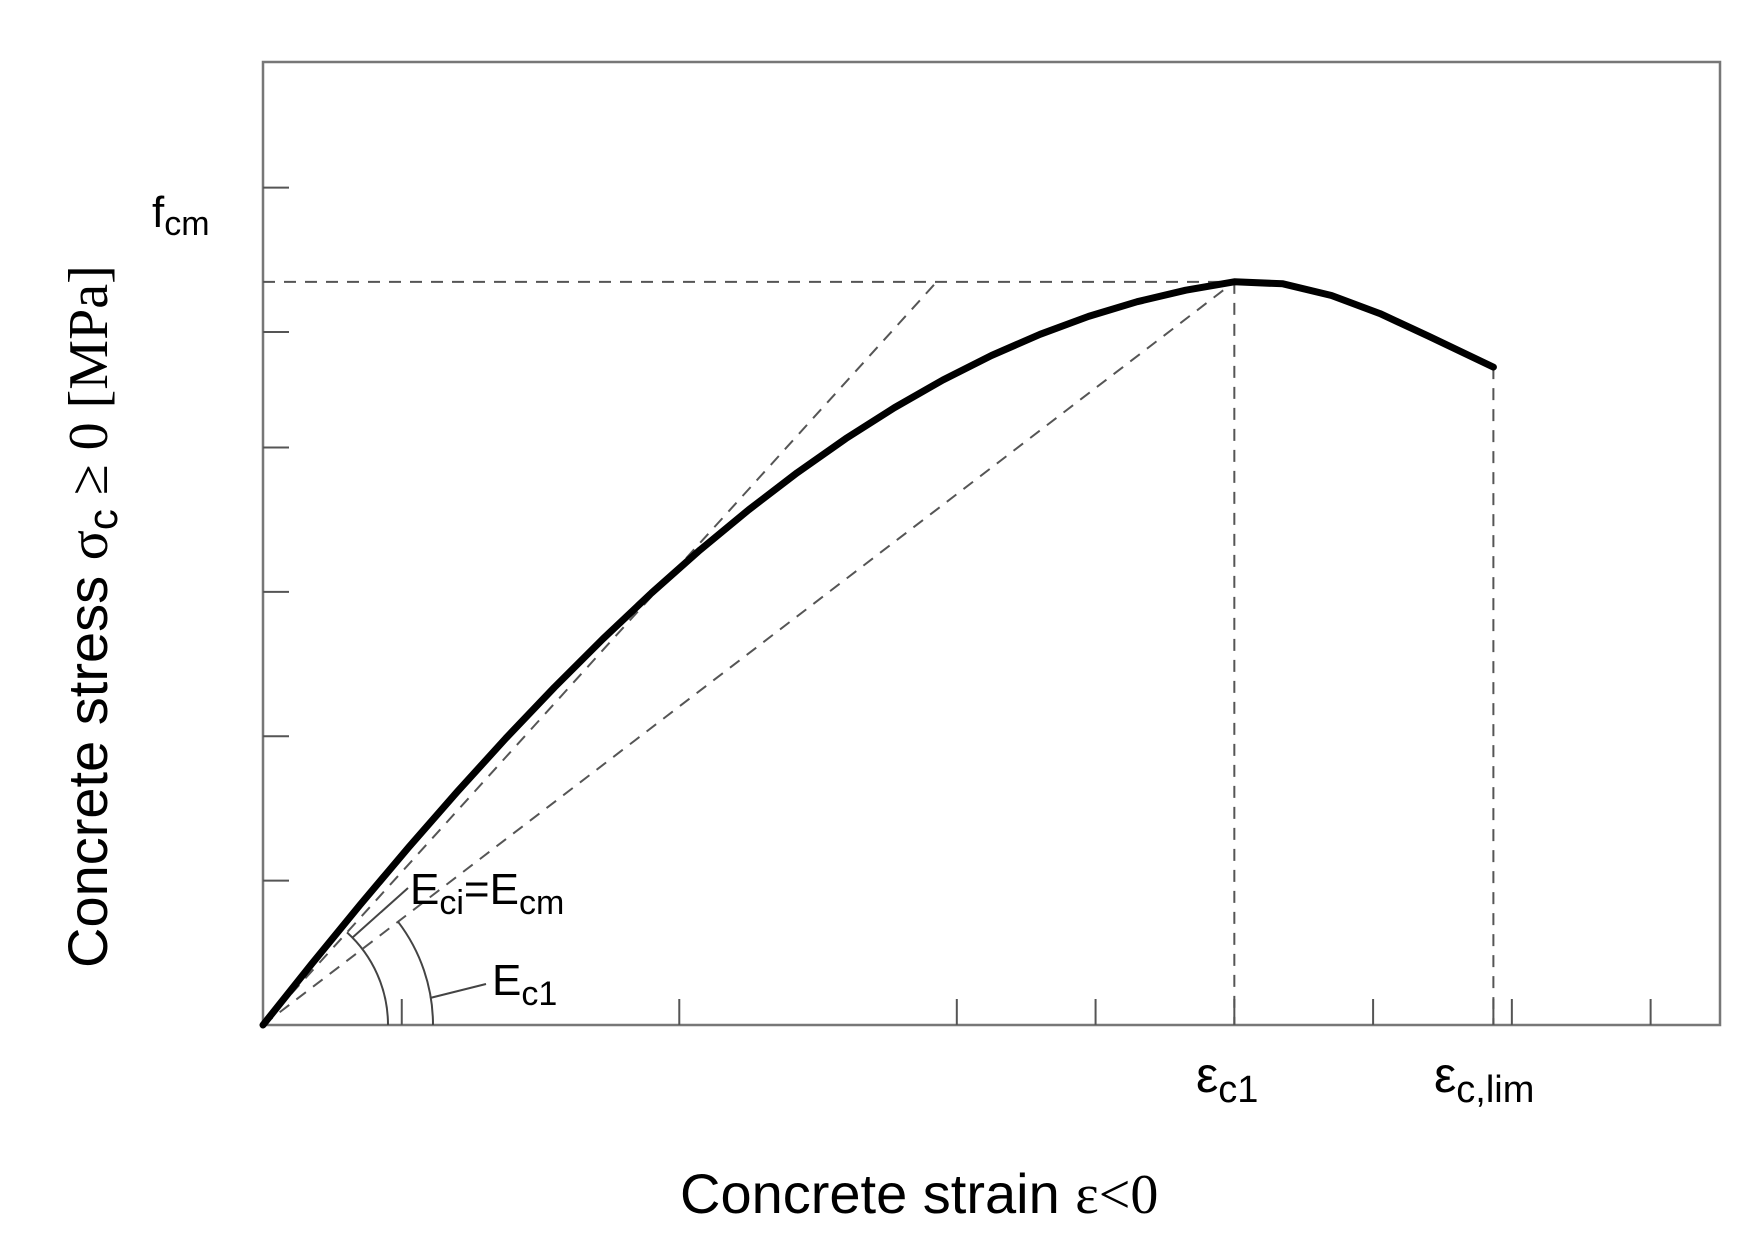  Describe the element at coordinates (487, 893) in the screenshot. I see `eci-ecm-annotation: Eci=Ecm` at that location.